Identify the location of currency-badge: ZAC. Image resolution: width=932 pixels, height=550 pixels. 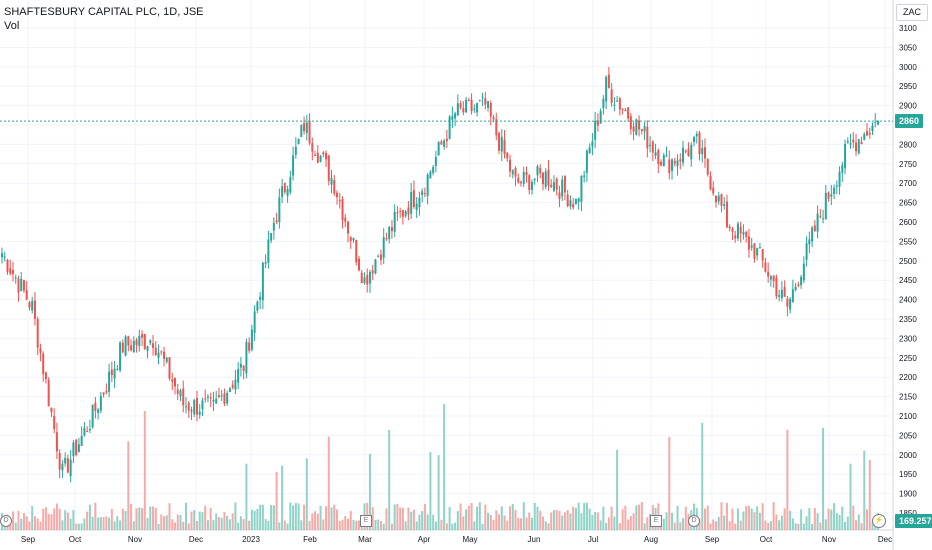
(912, 12).